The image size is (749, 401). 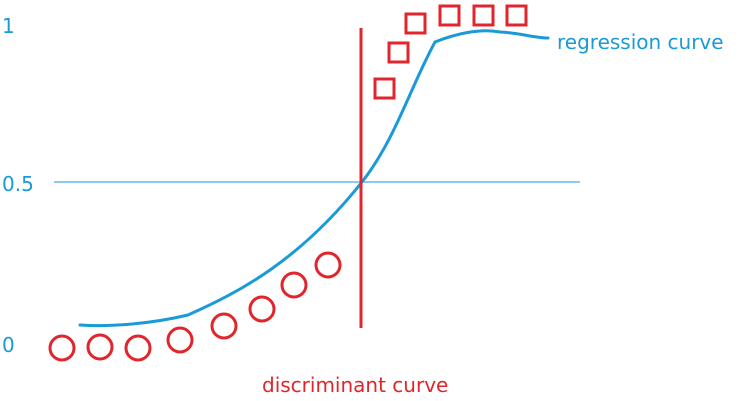 What do you see at coordinates (18, 184) in the screenshot?
I see `y-tick-0-5: 0.5` at bounding box center [18, 184].